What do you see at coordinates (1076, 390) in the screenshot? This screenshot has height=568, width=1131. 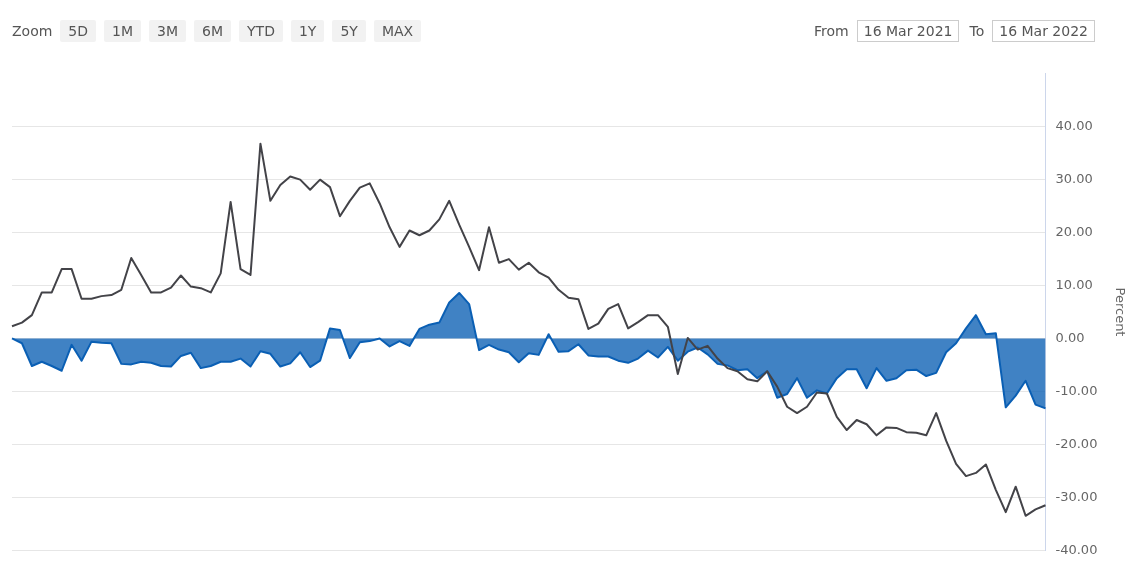 I see `y-tick-label: -10.00` at bounding box center [1076, 390].